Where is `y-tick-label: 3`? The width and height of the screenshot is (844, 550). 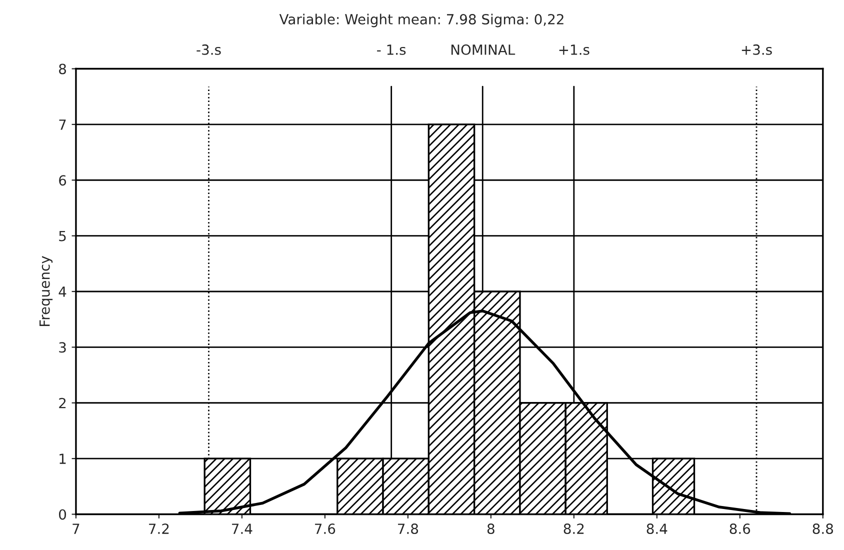 y-tick-label: 3 is located at coordinates (62, 347).